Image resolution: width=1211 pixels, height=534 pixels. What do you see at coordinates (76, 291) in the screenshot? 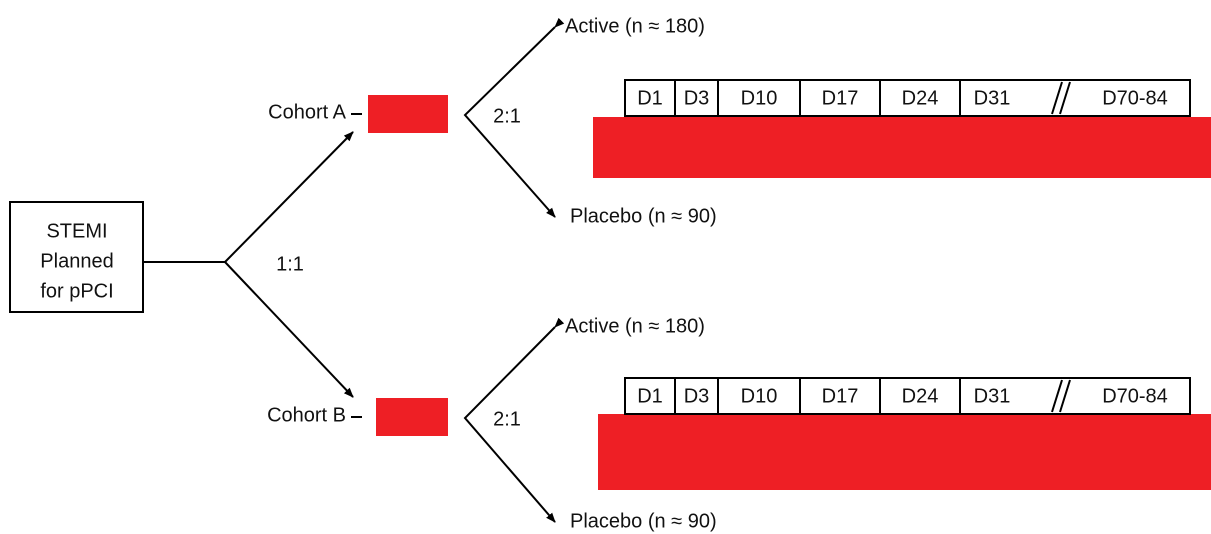
I see `start-text: for pPCI` at bounding box center [76, 291].